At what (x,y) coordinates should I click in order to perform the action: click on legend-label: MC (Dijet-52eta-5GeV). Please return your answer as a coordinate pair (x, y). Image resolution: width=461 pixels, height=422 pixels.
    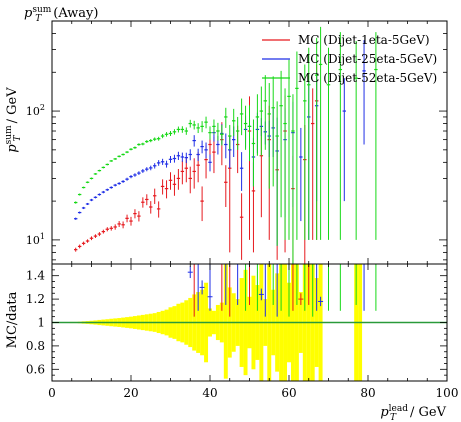
    Looking at the image, I should click on (367, 78).